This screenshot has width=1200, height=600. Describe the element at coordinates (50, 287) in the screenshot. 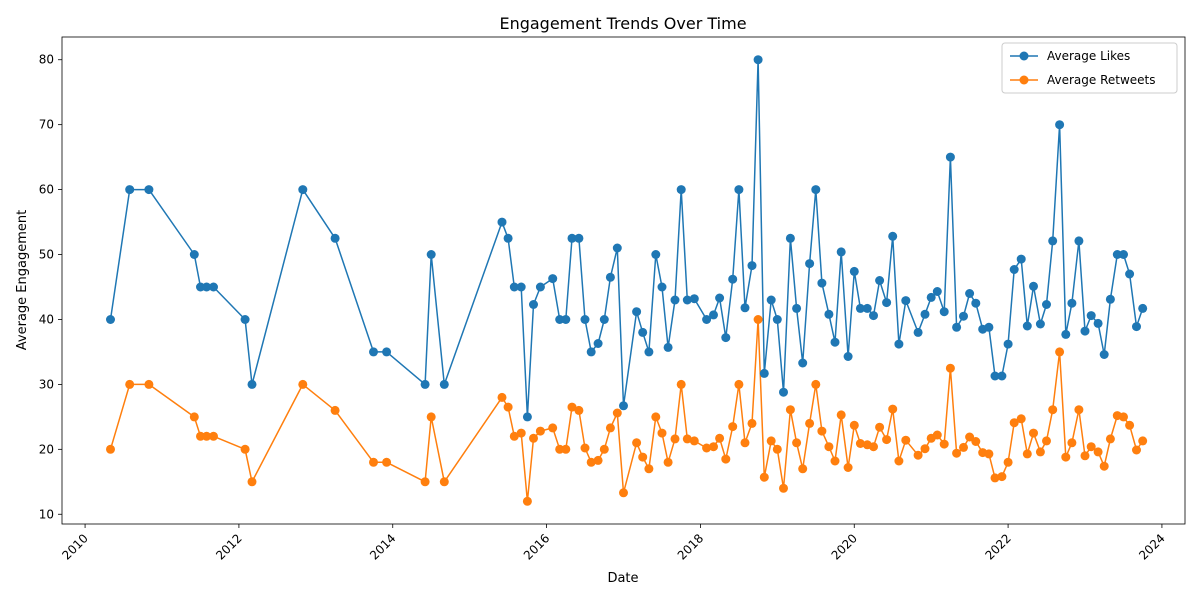

I see `y-axis: 10 20 30 40 50 60 70 80` at that location.